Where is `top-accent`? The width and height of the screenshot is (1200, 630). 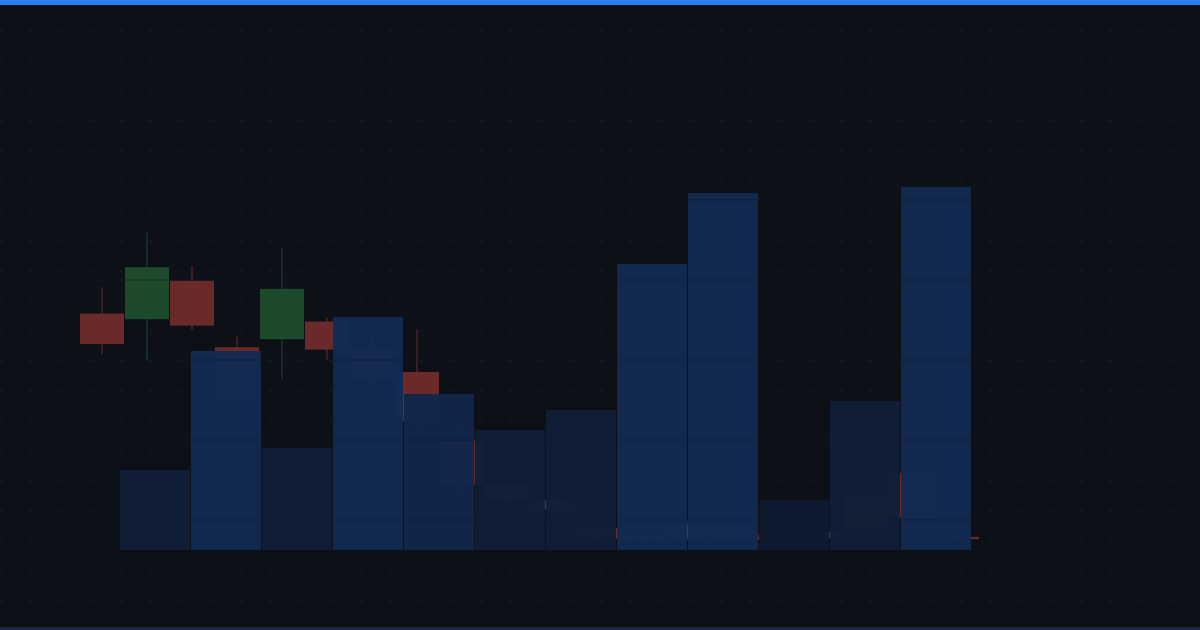
top-accent is located at coordinates (600, 2).